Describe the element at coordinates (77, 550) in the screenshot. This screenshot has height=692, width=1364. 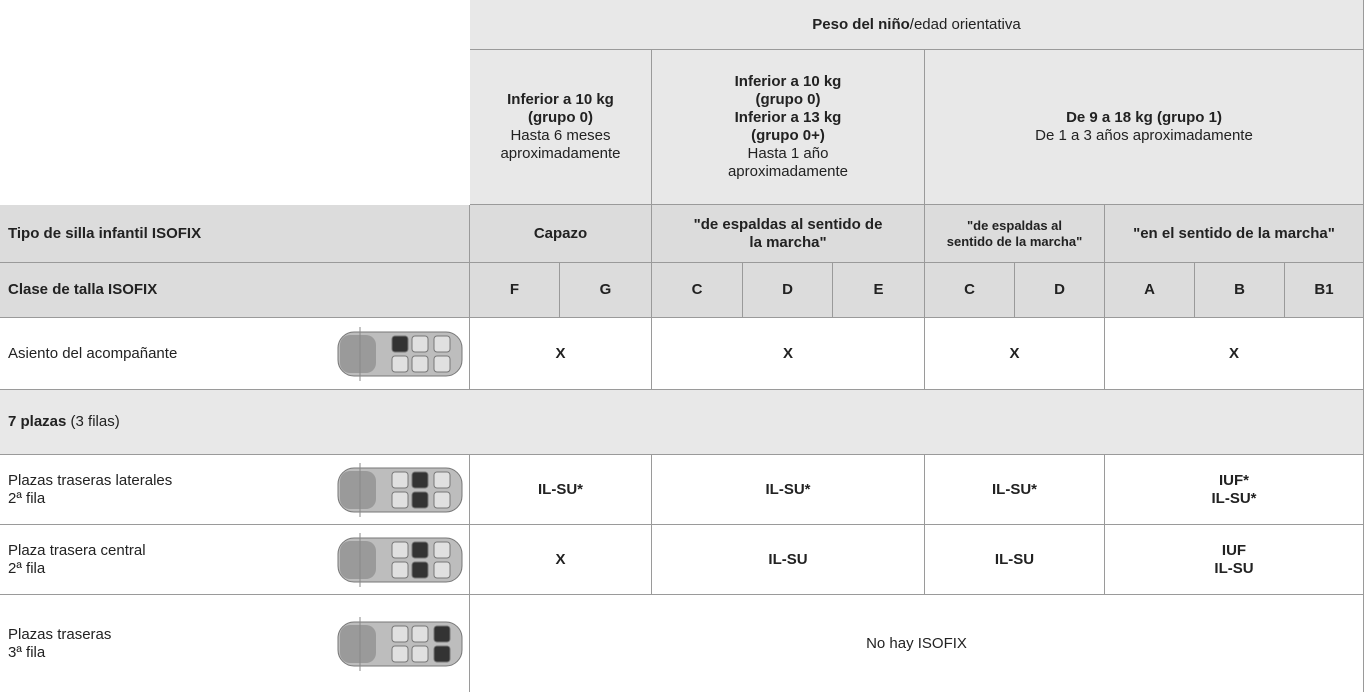
I see `cell-text: Plaza trasera central` at that location.